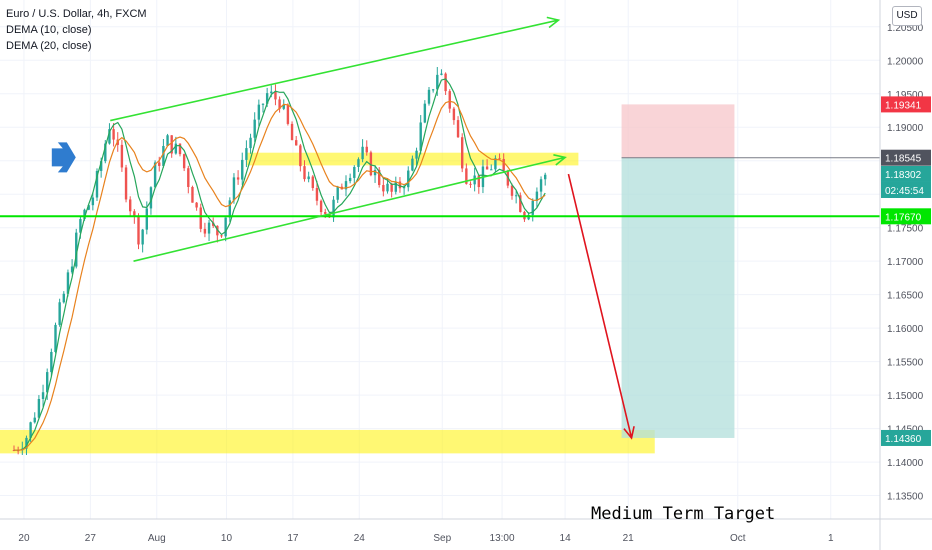 The height and width of the screenshot is (550, 932). What do you see at coordinates (629, 433) in the screenshot?
I see `projection-arrow-head` at bounding box center [629, 433].